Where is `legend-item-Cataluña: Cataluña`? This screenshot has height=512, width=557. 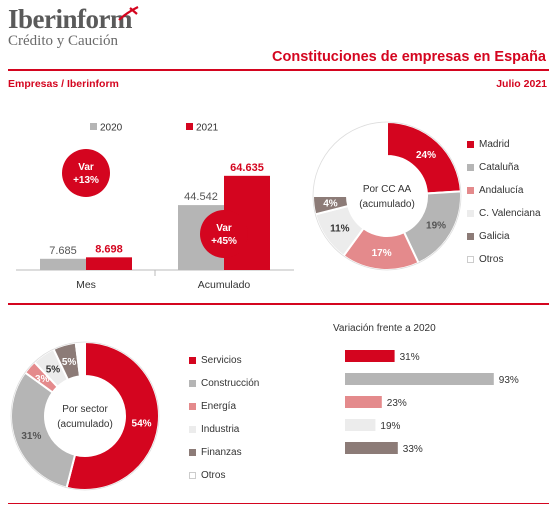 legend-item-Cataluña: Cataluña is located at coordinates (504, 167).